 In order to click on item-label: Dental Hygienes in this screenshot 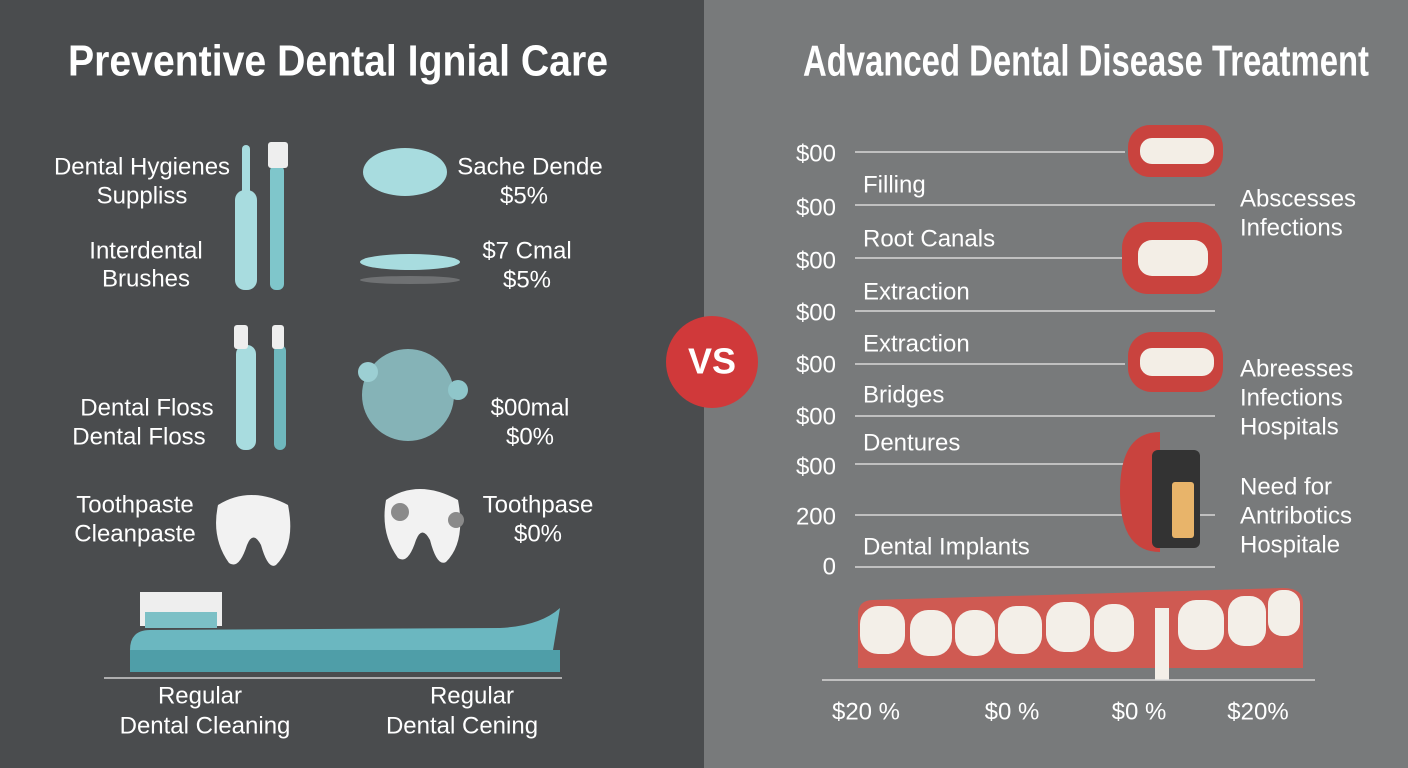, I will do `click(142, 166)`.